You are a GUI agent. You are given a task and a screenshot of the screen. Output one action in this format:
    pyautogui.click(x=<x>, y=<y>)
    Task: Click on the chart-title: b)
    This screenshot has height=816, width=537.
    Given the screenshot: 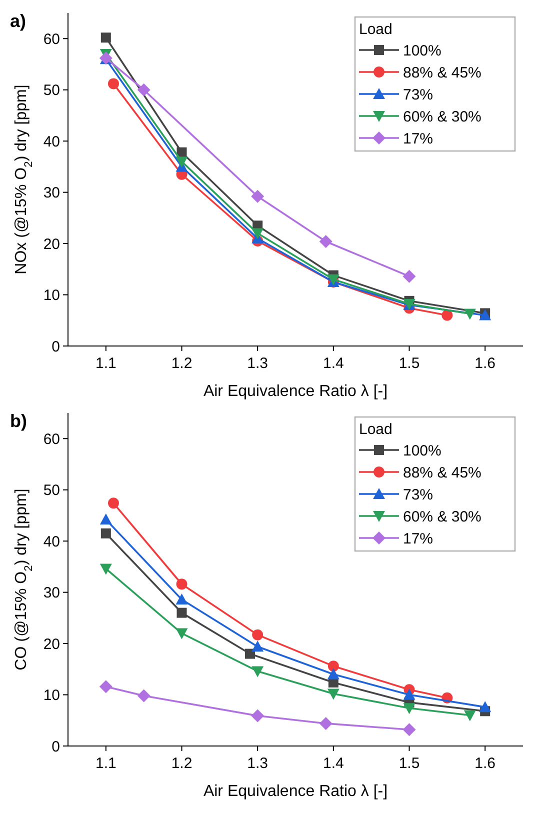 What is the action you would take?
    pyautogui.click(x=18, y=421)
    